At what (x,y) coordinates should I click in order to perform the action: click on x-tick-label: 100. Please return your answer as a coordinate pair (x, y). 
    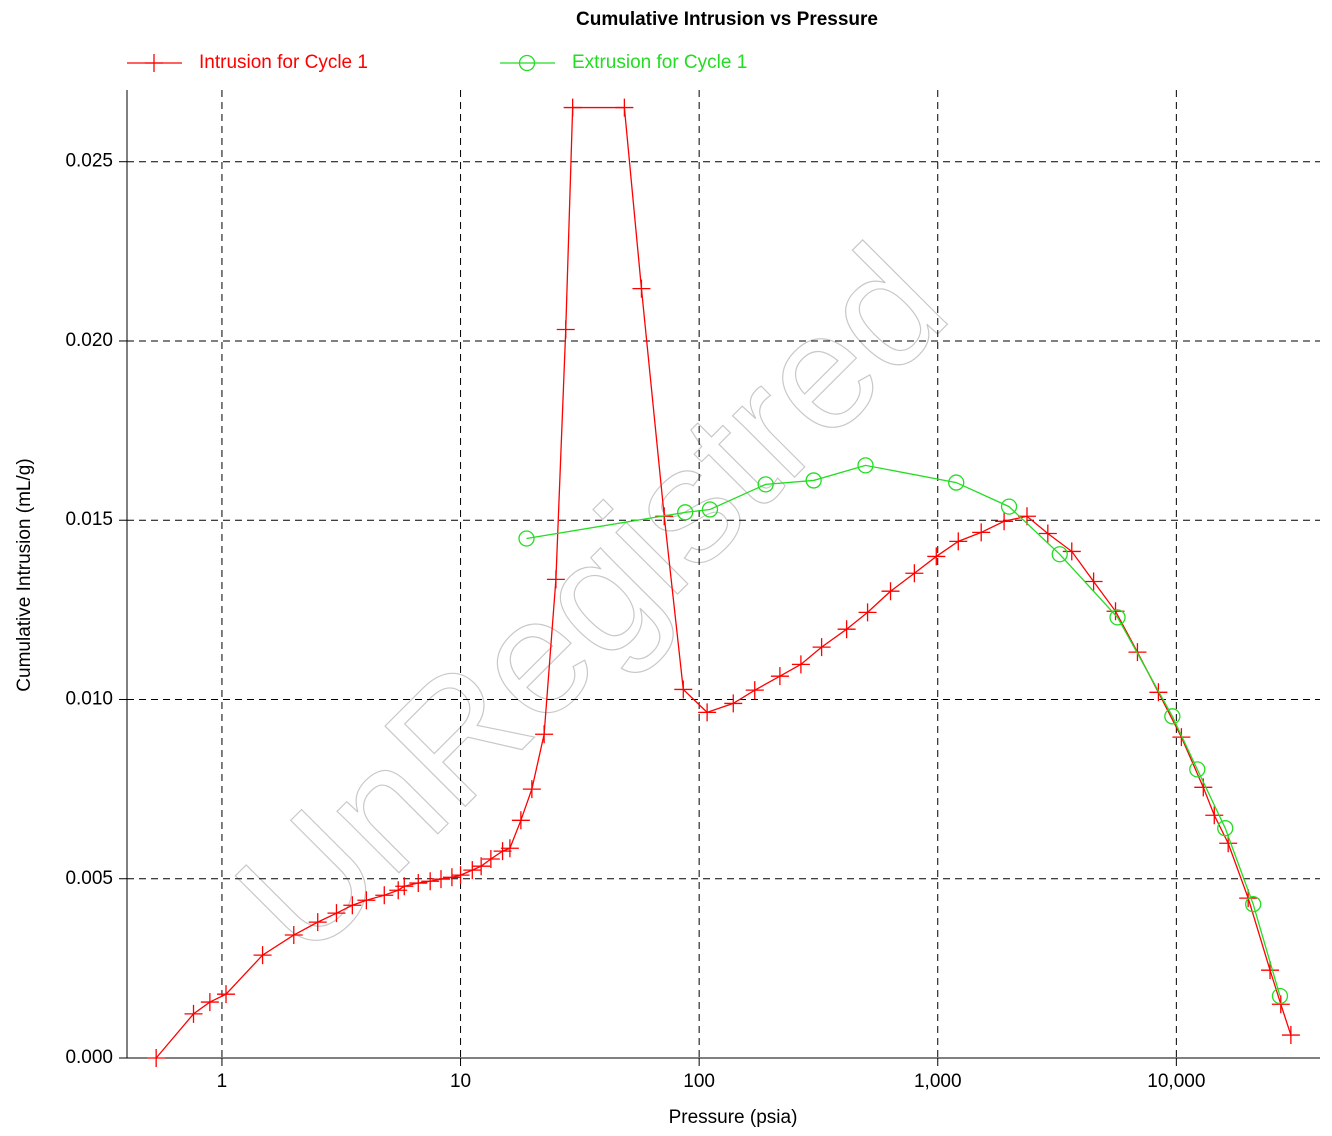
    Looking at the image, I should click on (699, 1081).